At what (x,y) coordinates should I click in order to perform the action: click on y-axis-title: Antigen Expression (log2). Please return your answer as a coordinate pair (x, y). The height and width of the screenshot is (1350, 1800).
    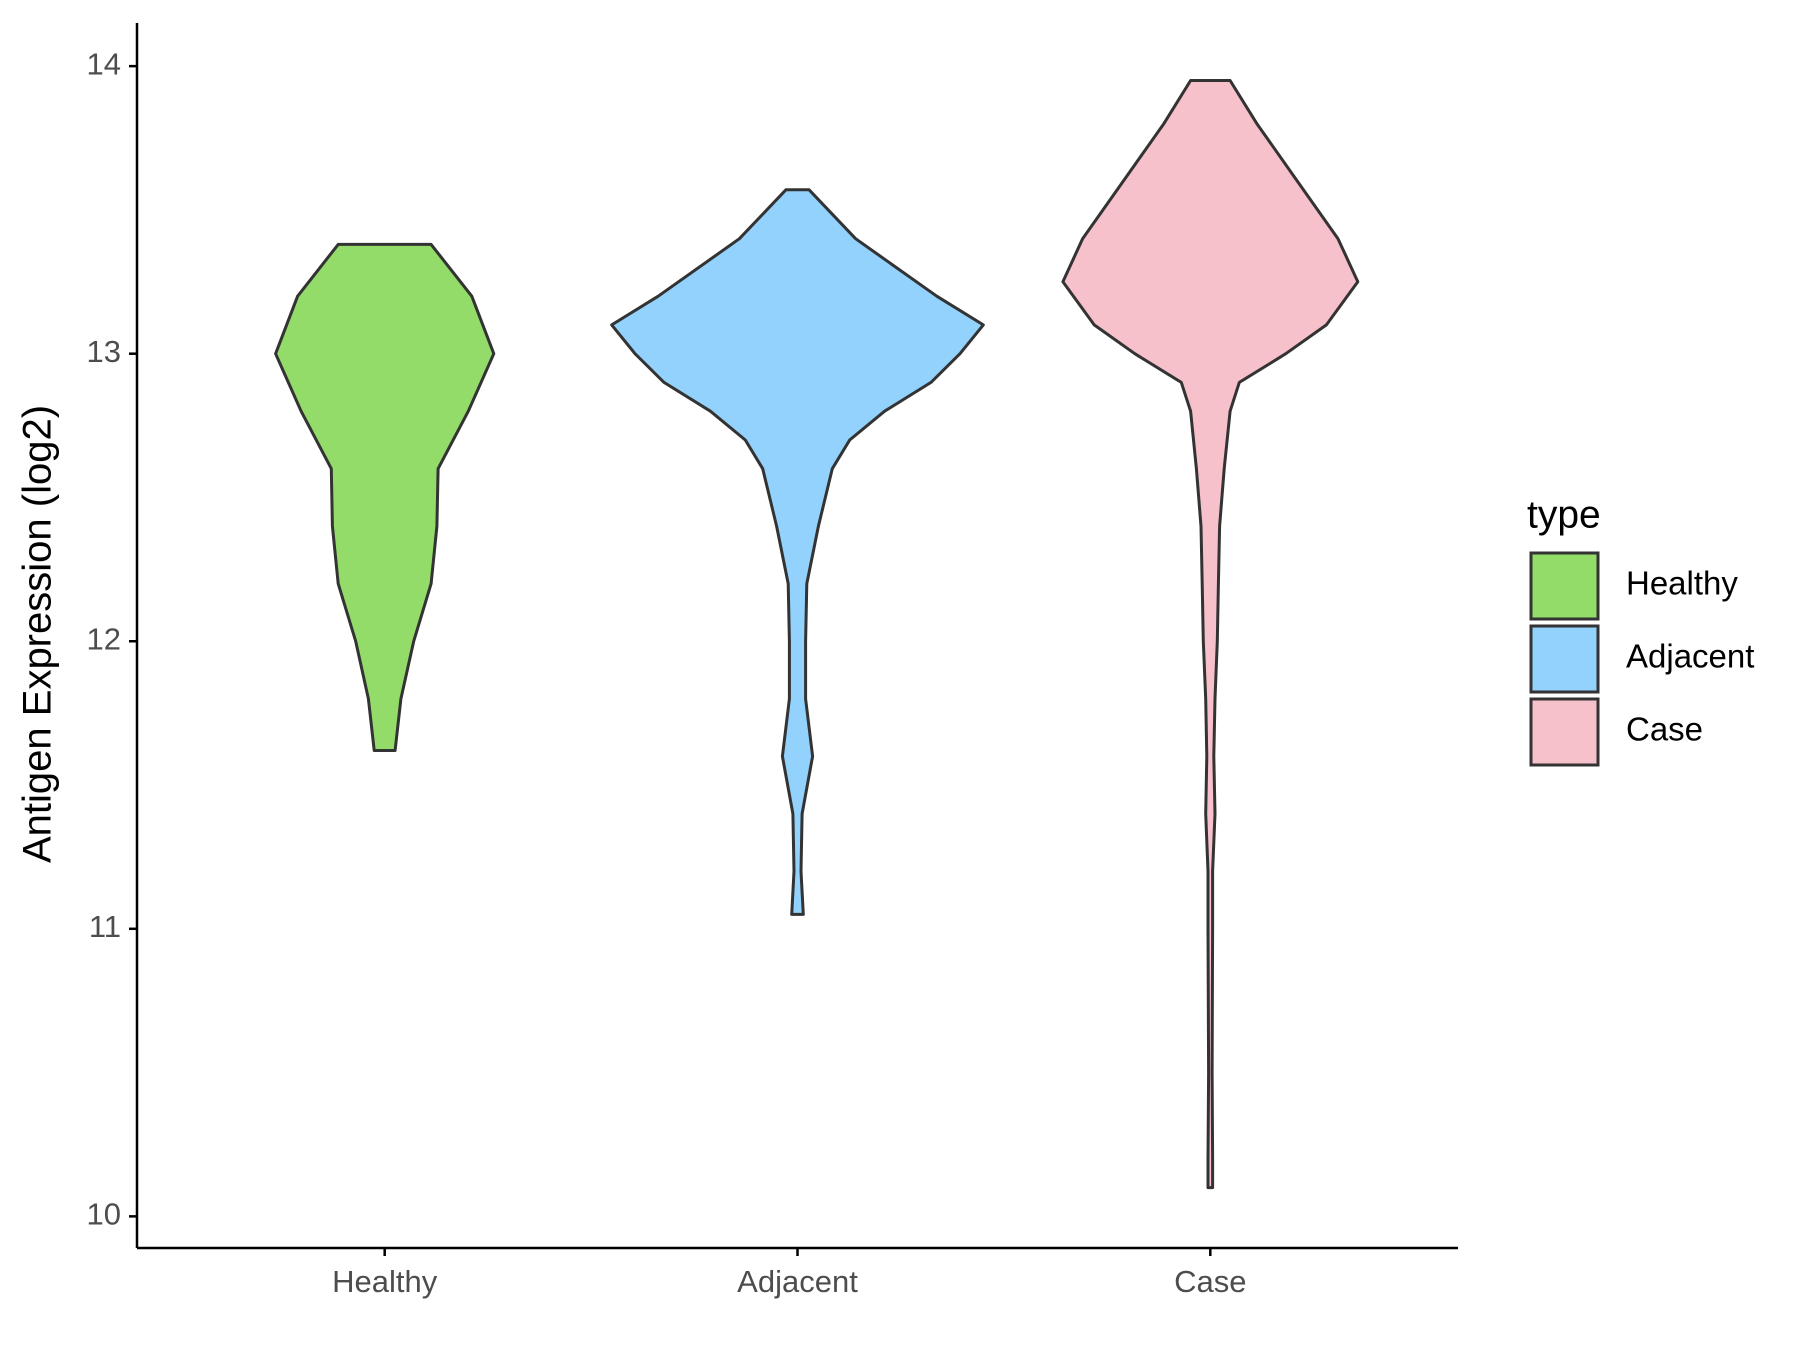
    Looking at the image, I should click on (38, 634).